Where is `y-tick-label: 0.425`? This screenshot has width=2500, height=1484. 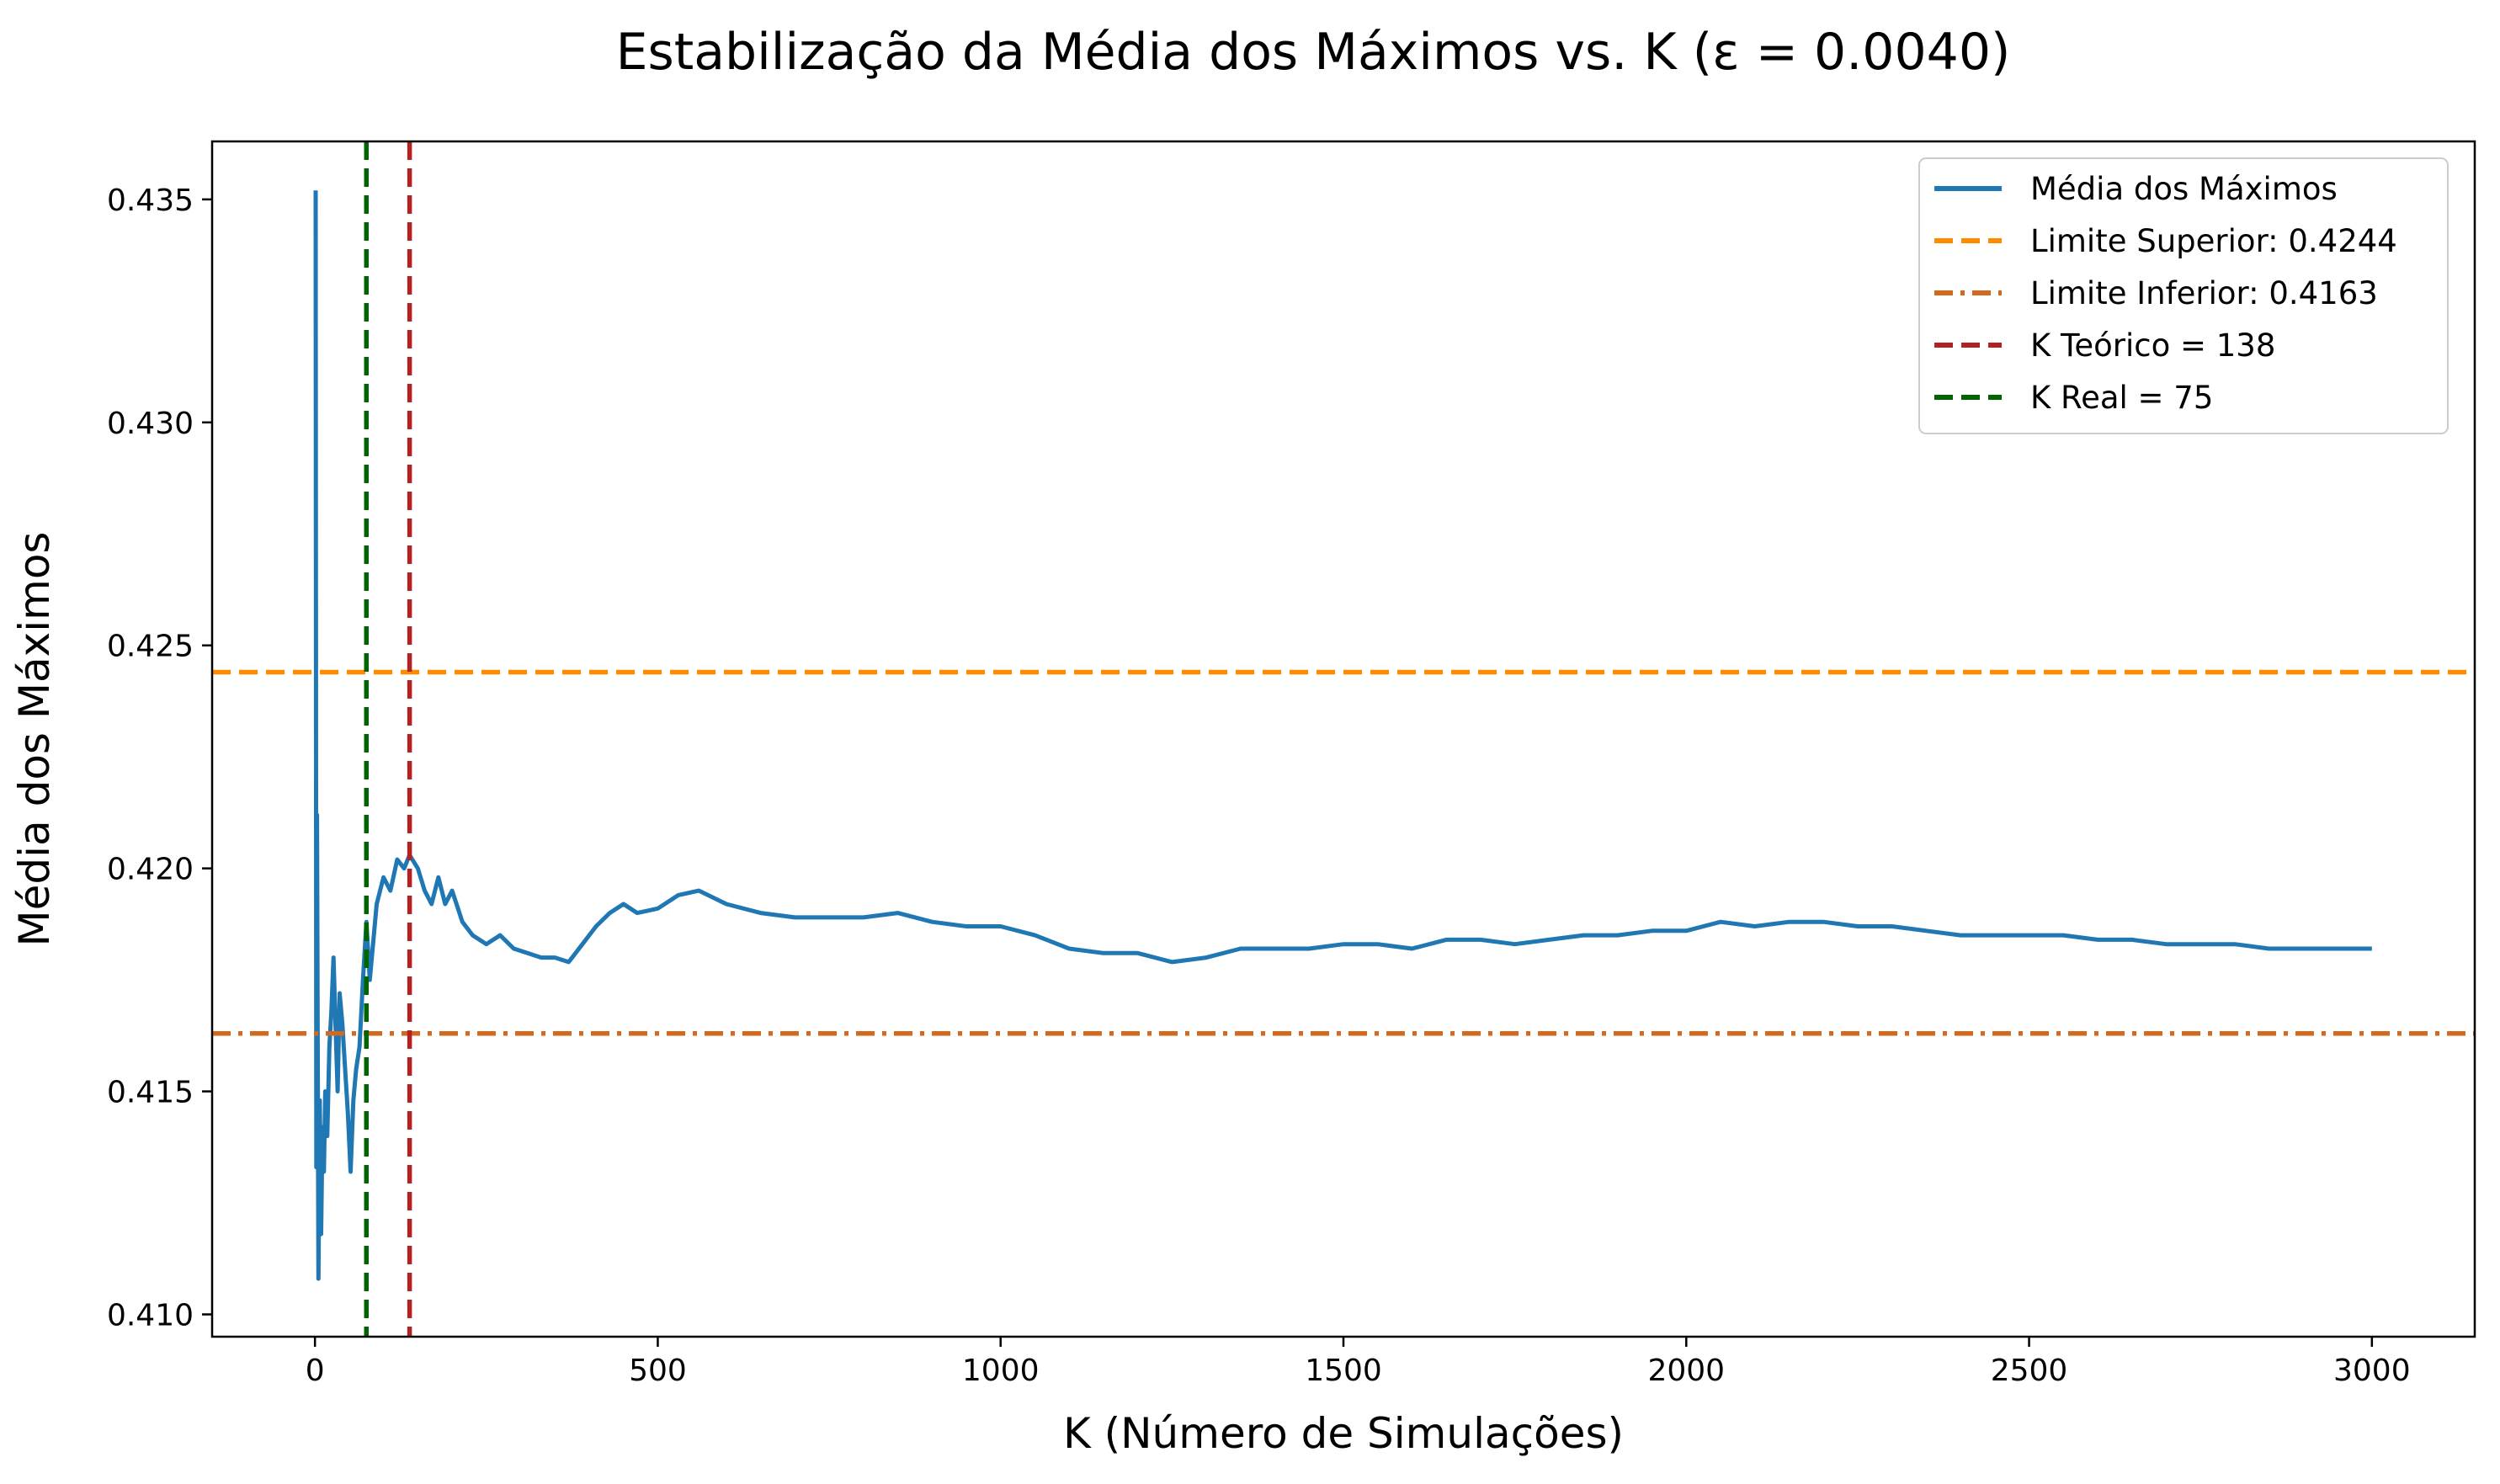 y-tick-label: 0.425 is located at coordinates (150, 647).